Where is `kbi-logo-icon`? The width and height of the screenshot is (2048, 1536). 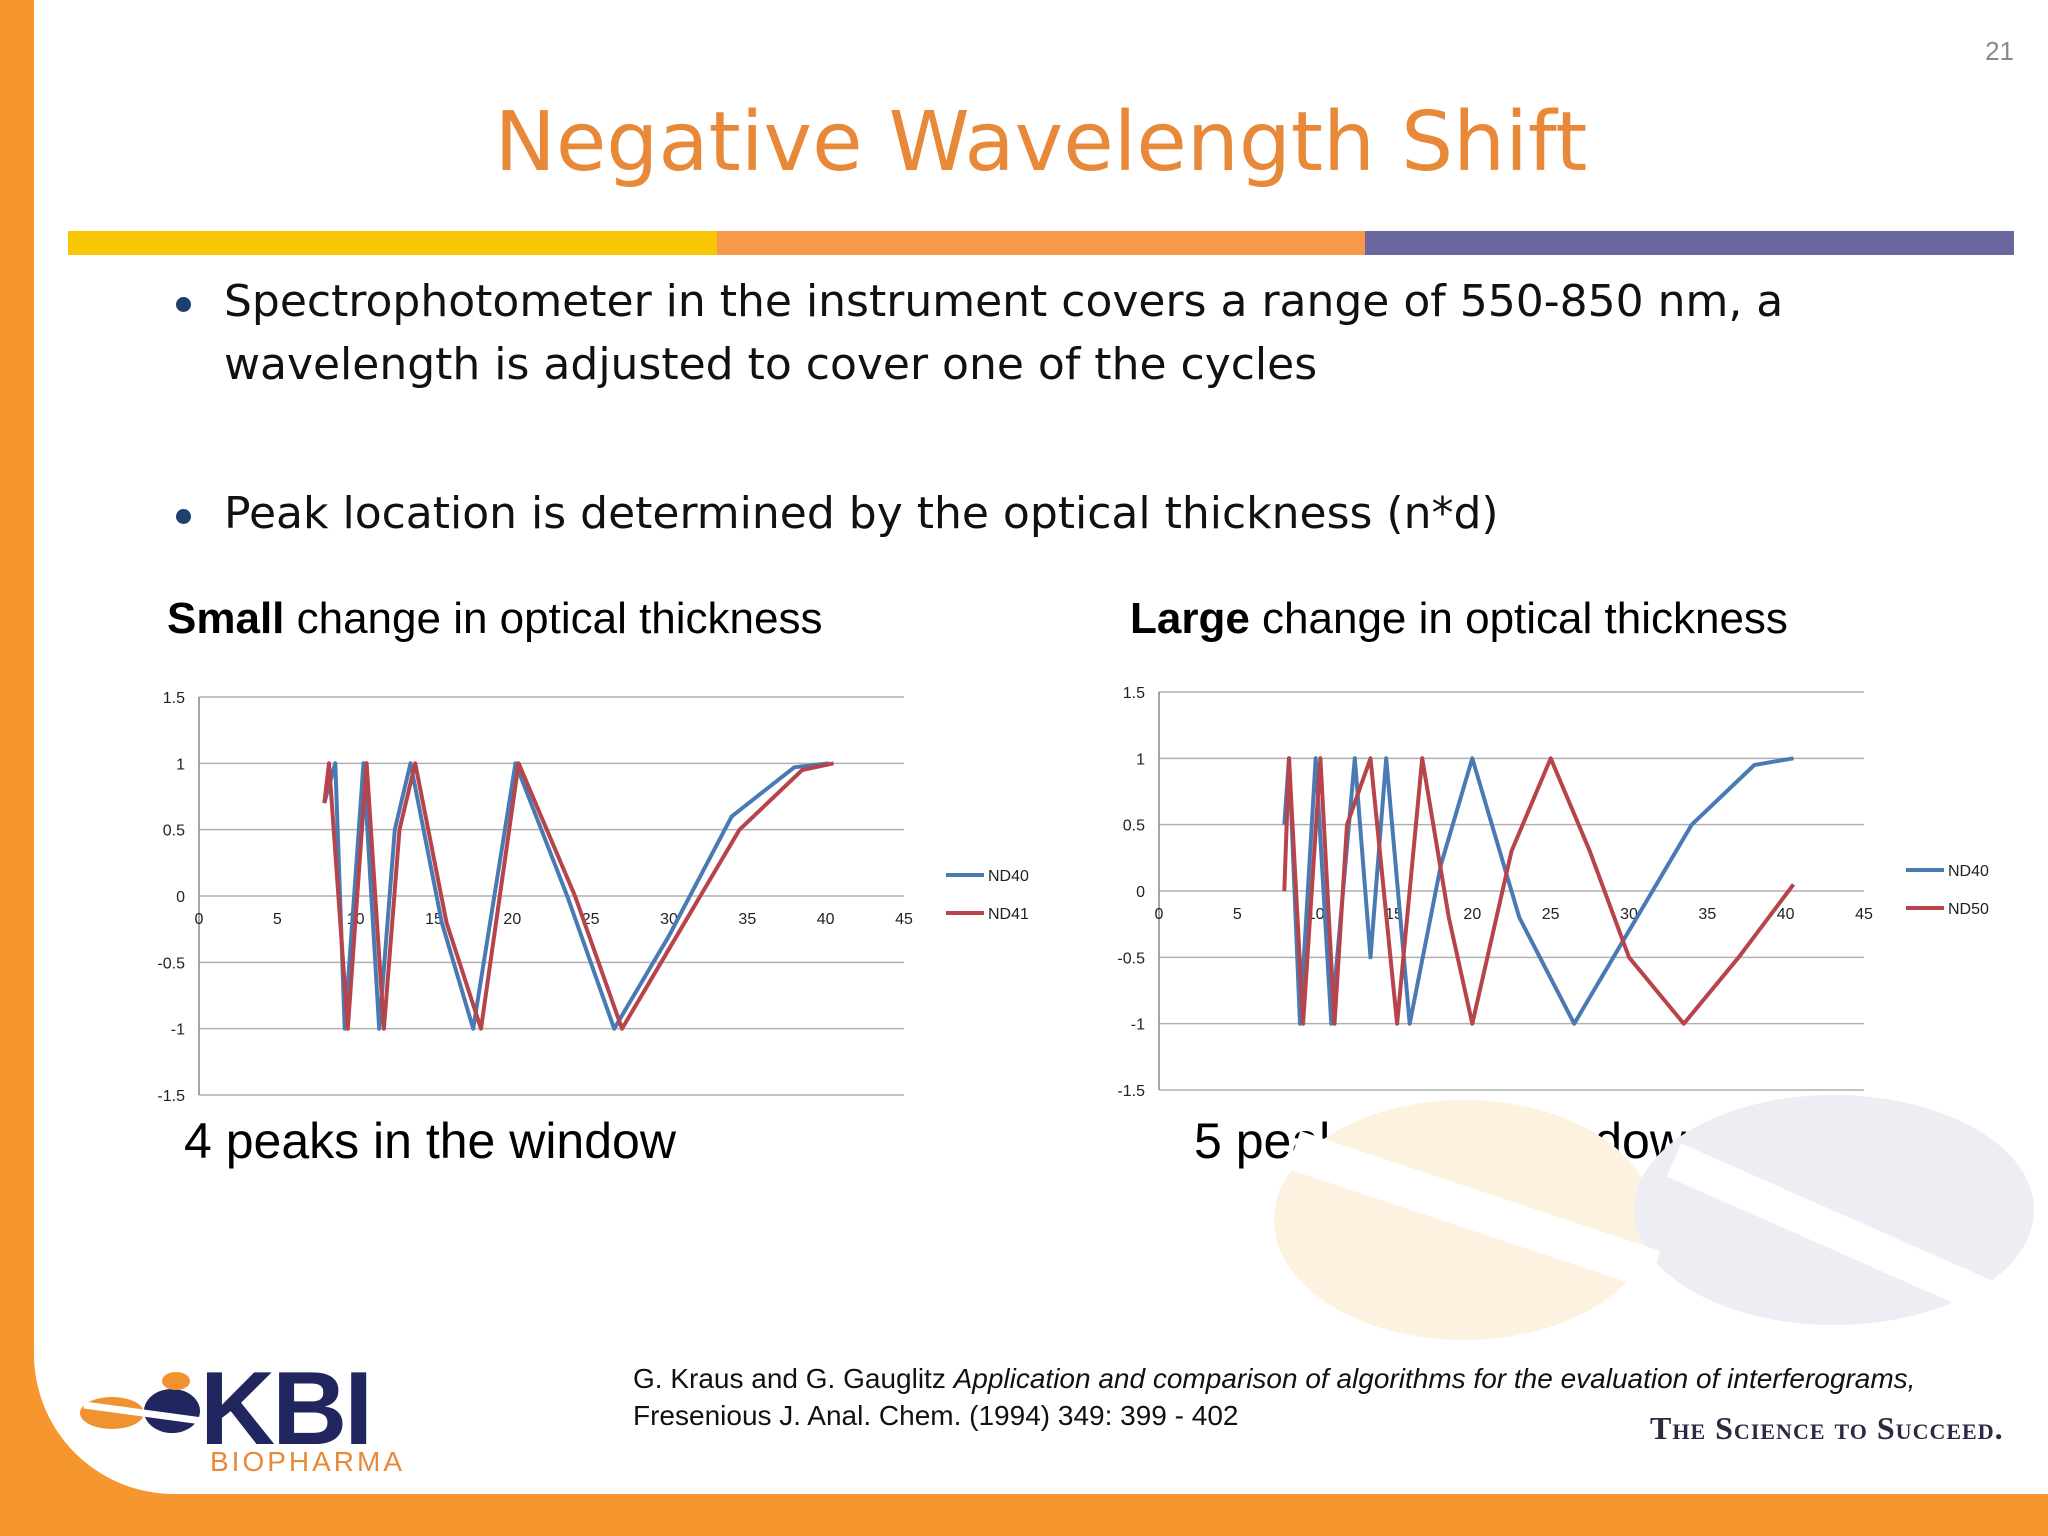
kbi-logo-icon is located at coordinates (141, 1402).